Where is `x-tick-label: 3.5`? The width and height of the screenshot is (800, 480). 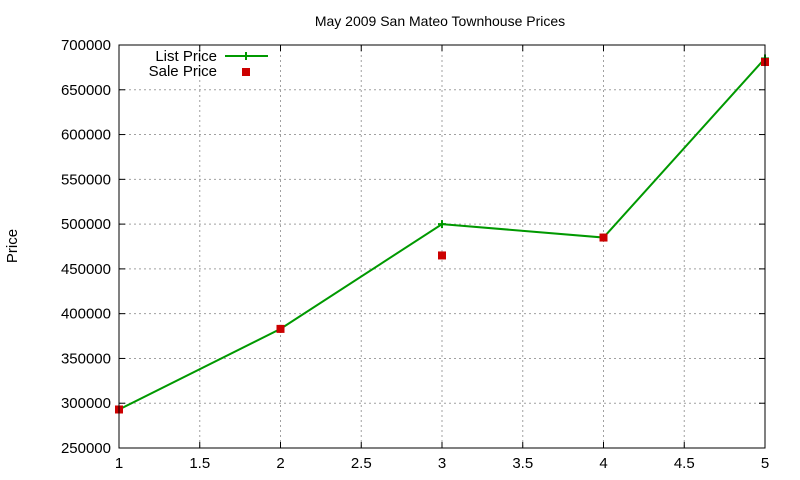 x-tick-label: 3.5 is located at coordinates (522, 463).